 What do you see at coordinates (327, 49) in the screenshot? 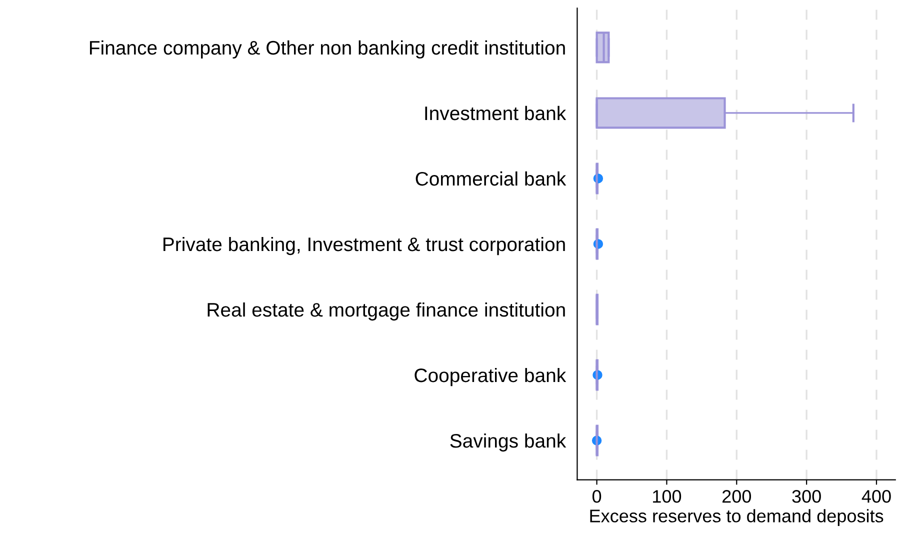
I see `y-tick-label: Finance company & Other non banking credit institution` at bounding box center [327, 49].